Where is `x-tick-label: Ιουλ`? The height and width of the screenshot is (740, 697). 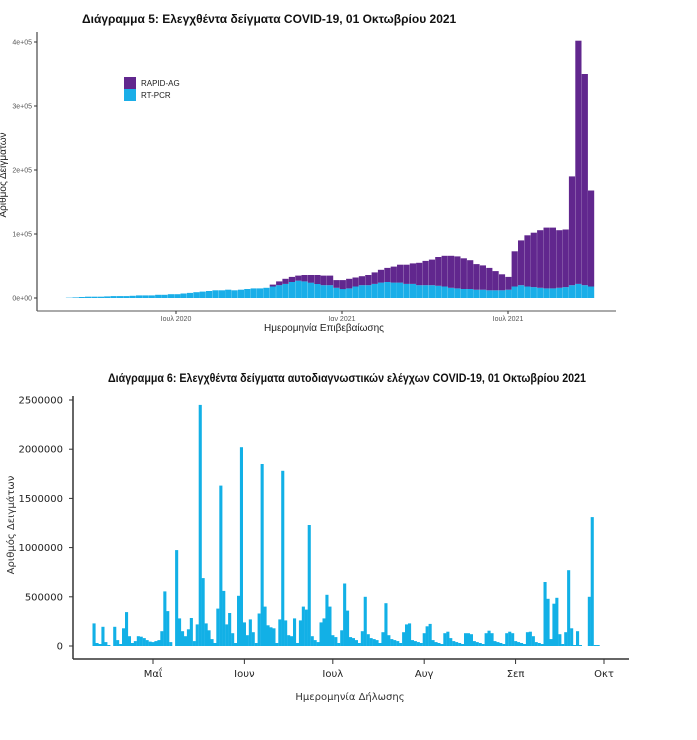
x-tick-label: Ιουλ is located at coordinates (332, 674).